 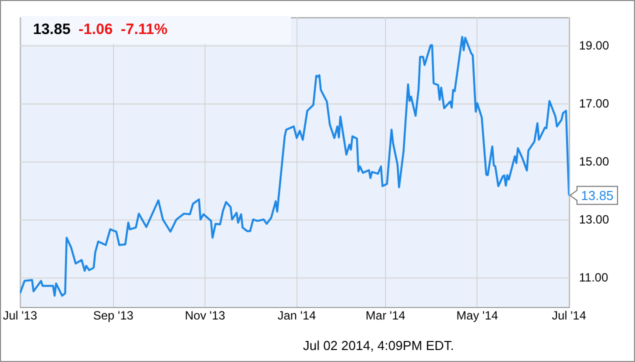 What do you see at coordinates (95, 29) in the screenshot?
I see `annotation: -1.06` at bounding box center [95, 29].